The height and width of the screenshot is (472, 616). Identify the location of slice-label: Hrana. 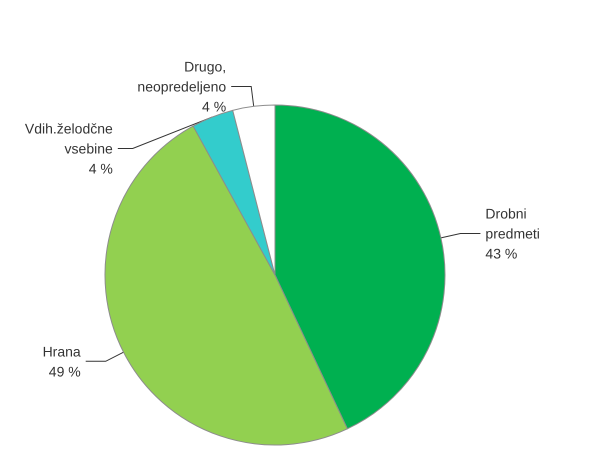
(61, 351).